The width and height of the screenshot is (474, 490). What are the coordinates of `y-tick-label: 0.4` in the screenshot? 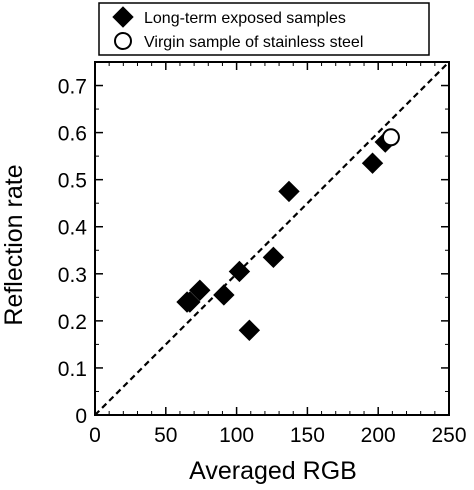 It's located at (73, 228).